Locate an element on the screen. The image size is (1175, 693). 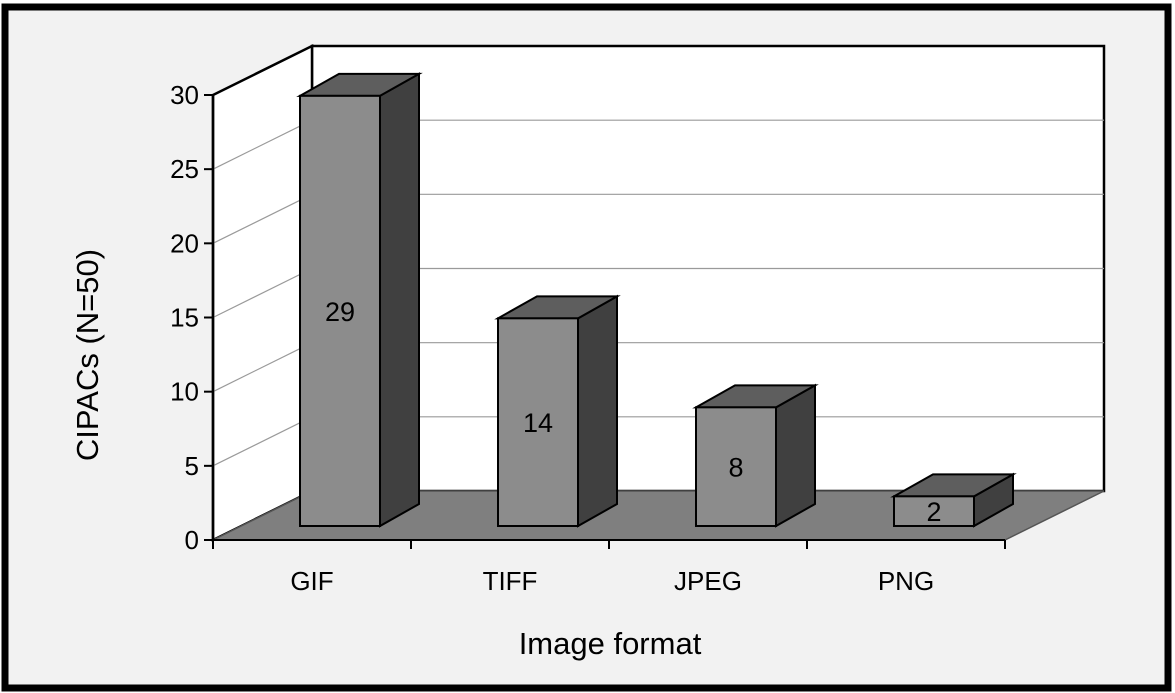
y-axis-title: CIPACs (N=50) is located at coordinates (87, 355).